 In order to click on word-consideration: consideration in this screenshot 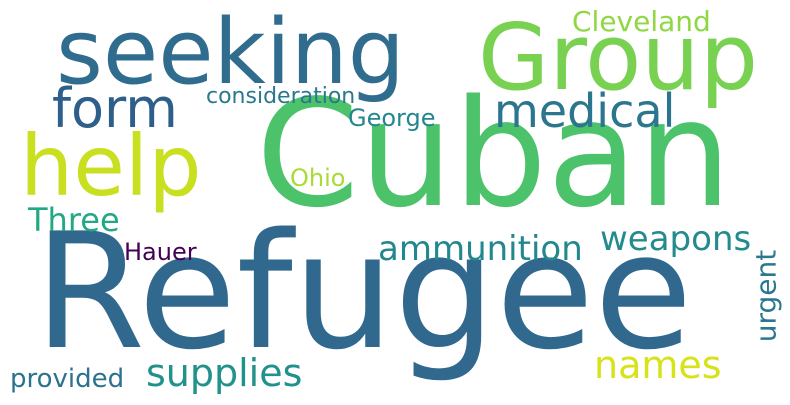, I will do `click(281, 96)`.